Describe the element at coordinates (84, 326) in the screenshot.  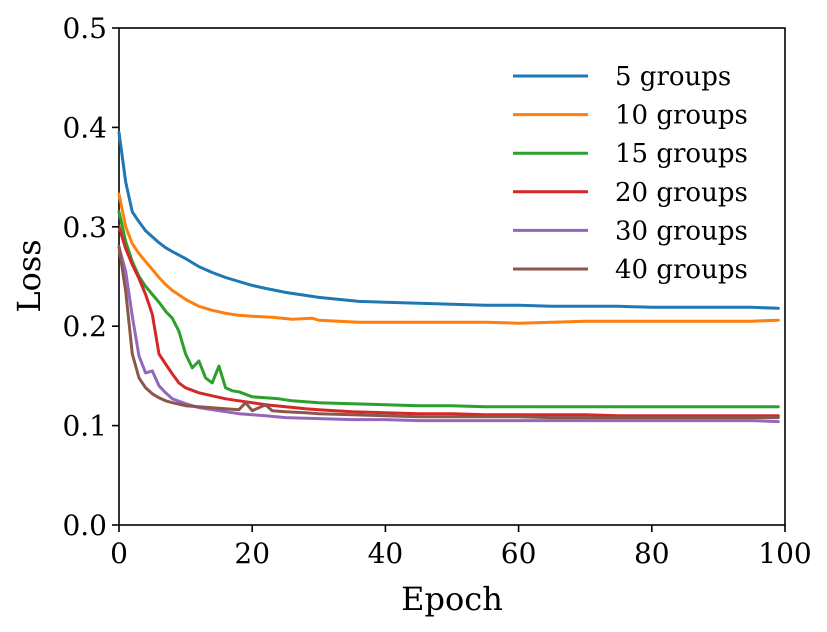
I see `y-tick-label: 0.2` at that location.